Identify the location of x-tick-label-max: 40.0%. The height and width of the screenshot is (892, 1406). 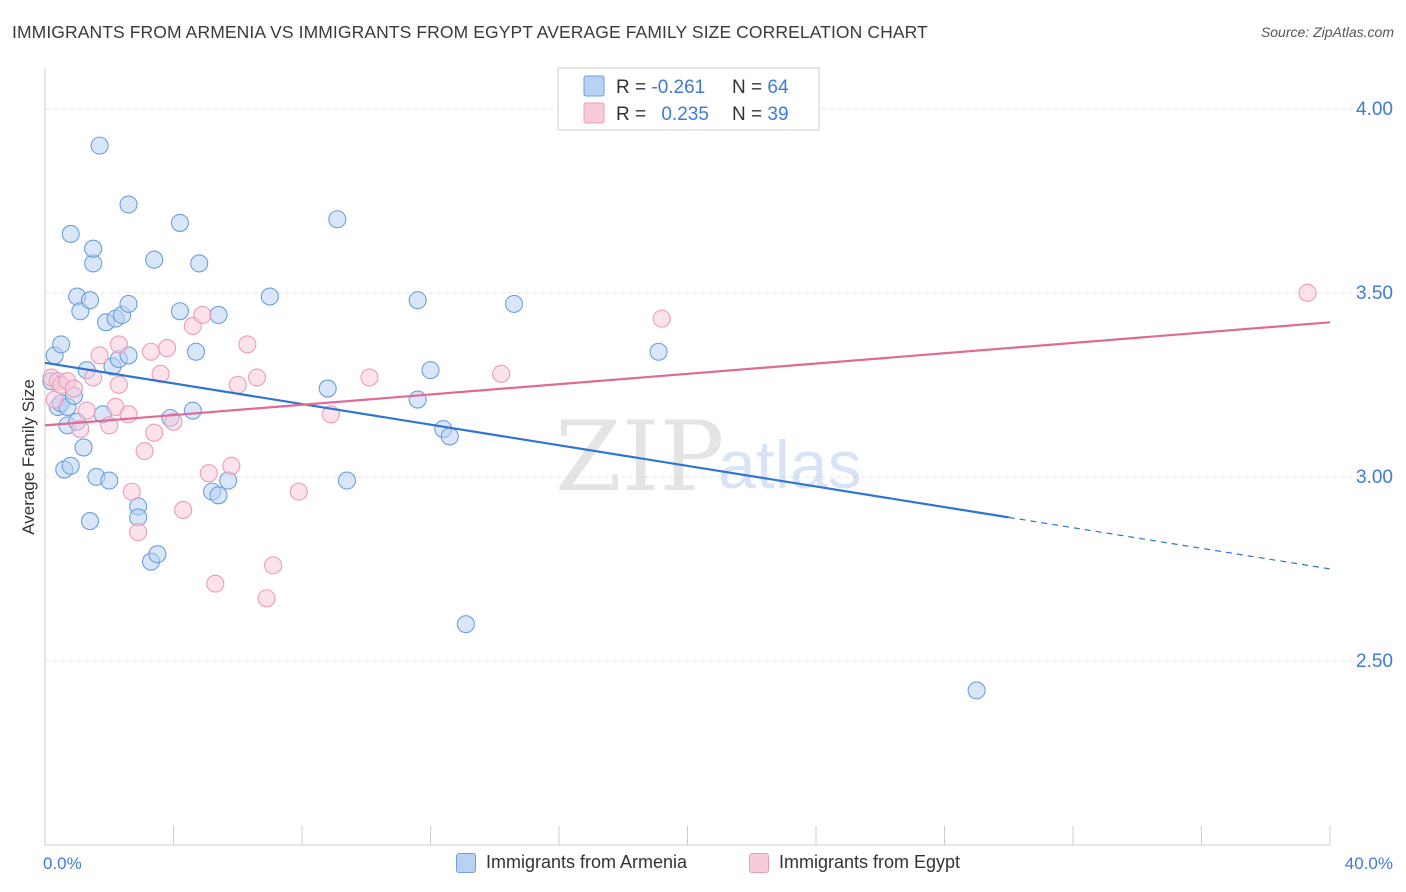
(1369, 863).